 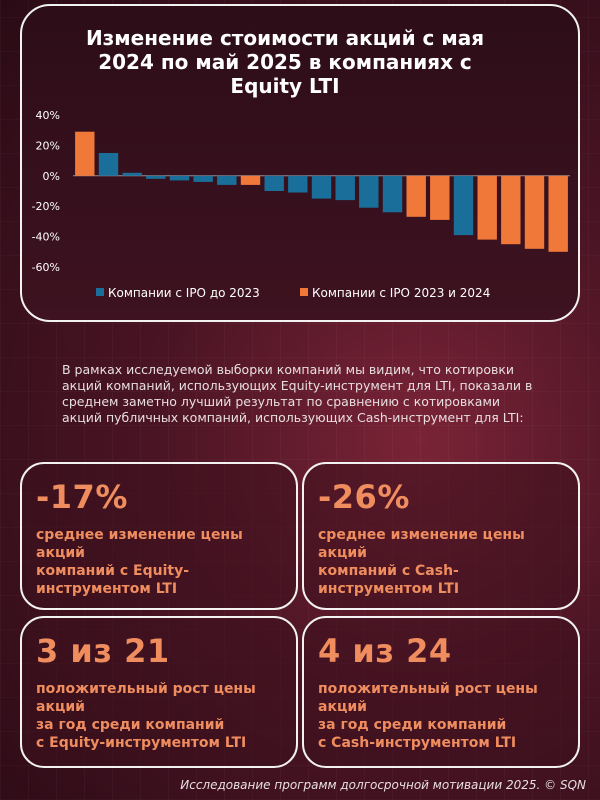 I want to click on card-value: -17%, so click(x=82, y=497).